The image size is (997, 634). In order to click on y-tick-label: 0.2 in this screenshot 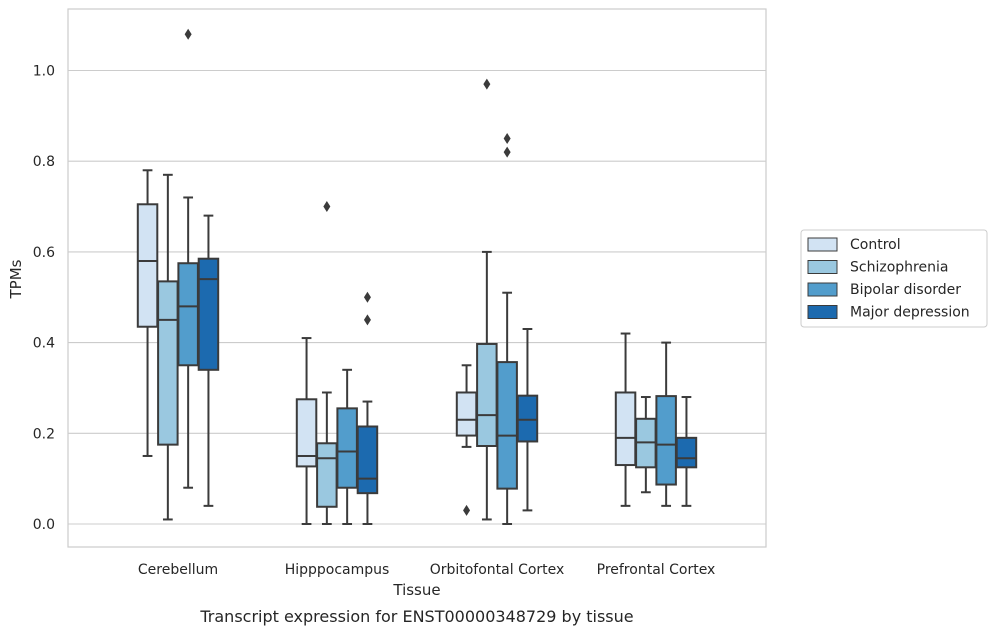, I will do `click(44, 434)`.